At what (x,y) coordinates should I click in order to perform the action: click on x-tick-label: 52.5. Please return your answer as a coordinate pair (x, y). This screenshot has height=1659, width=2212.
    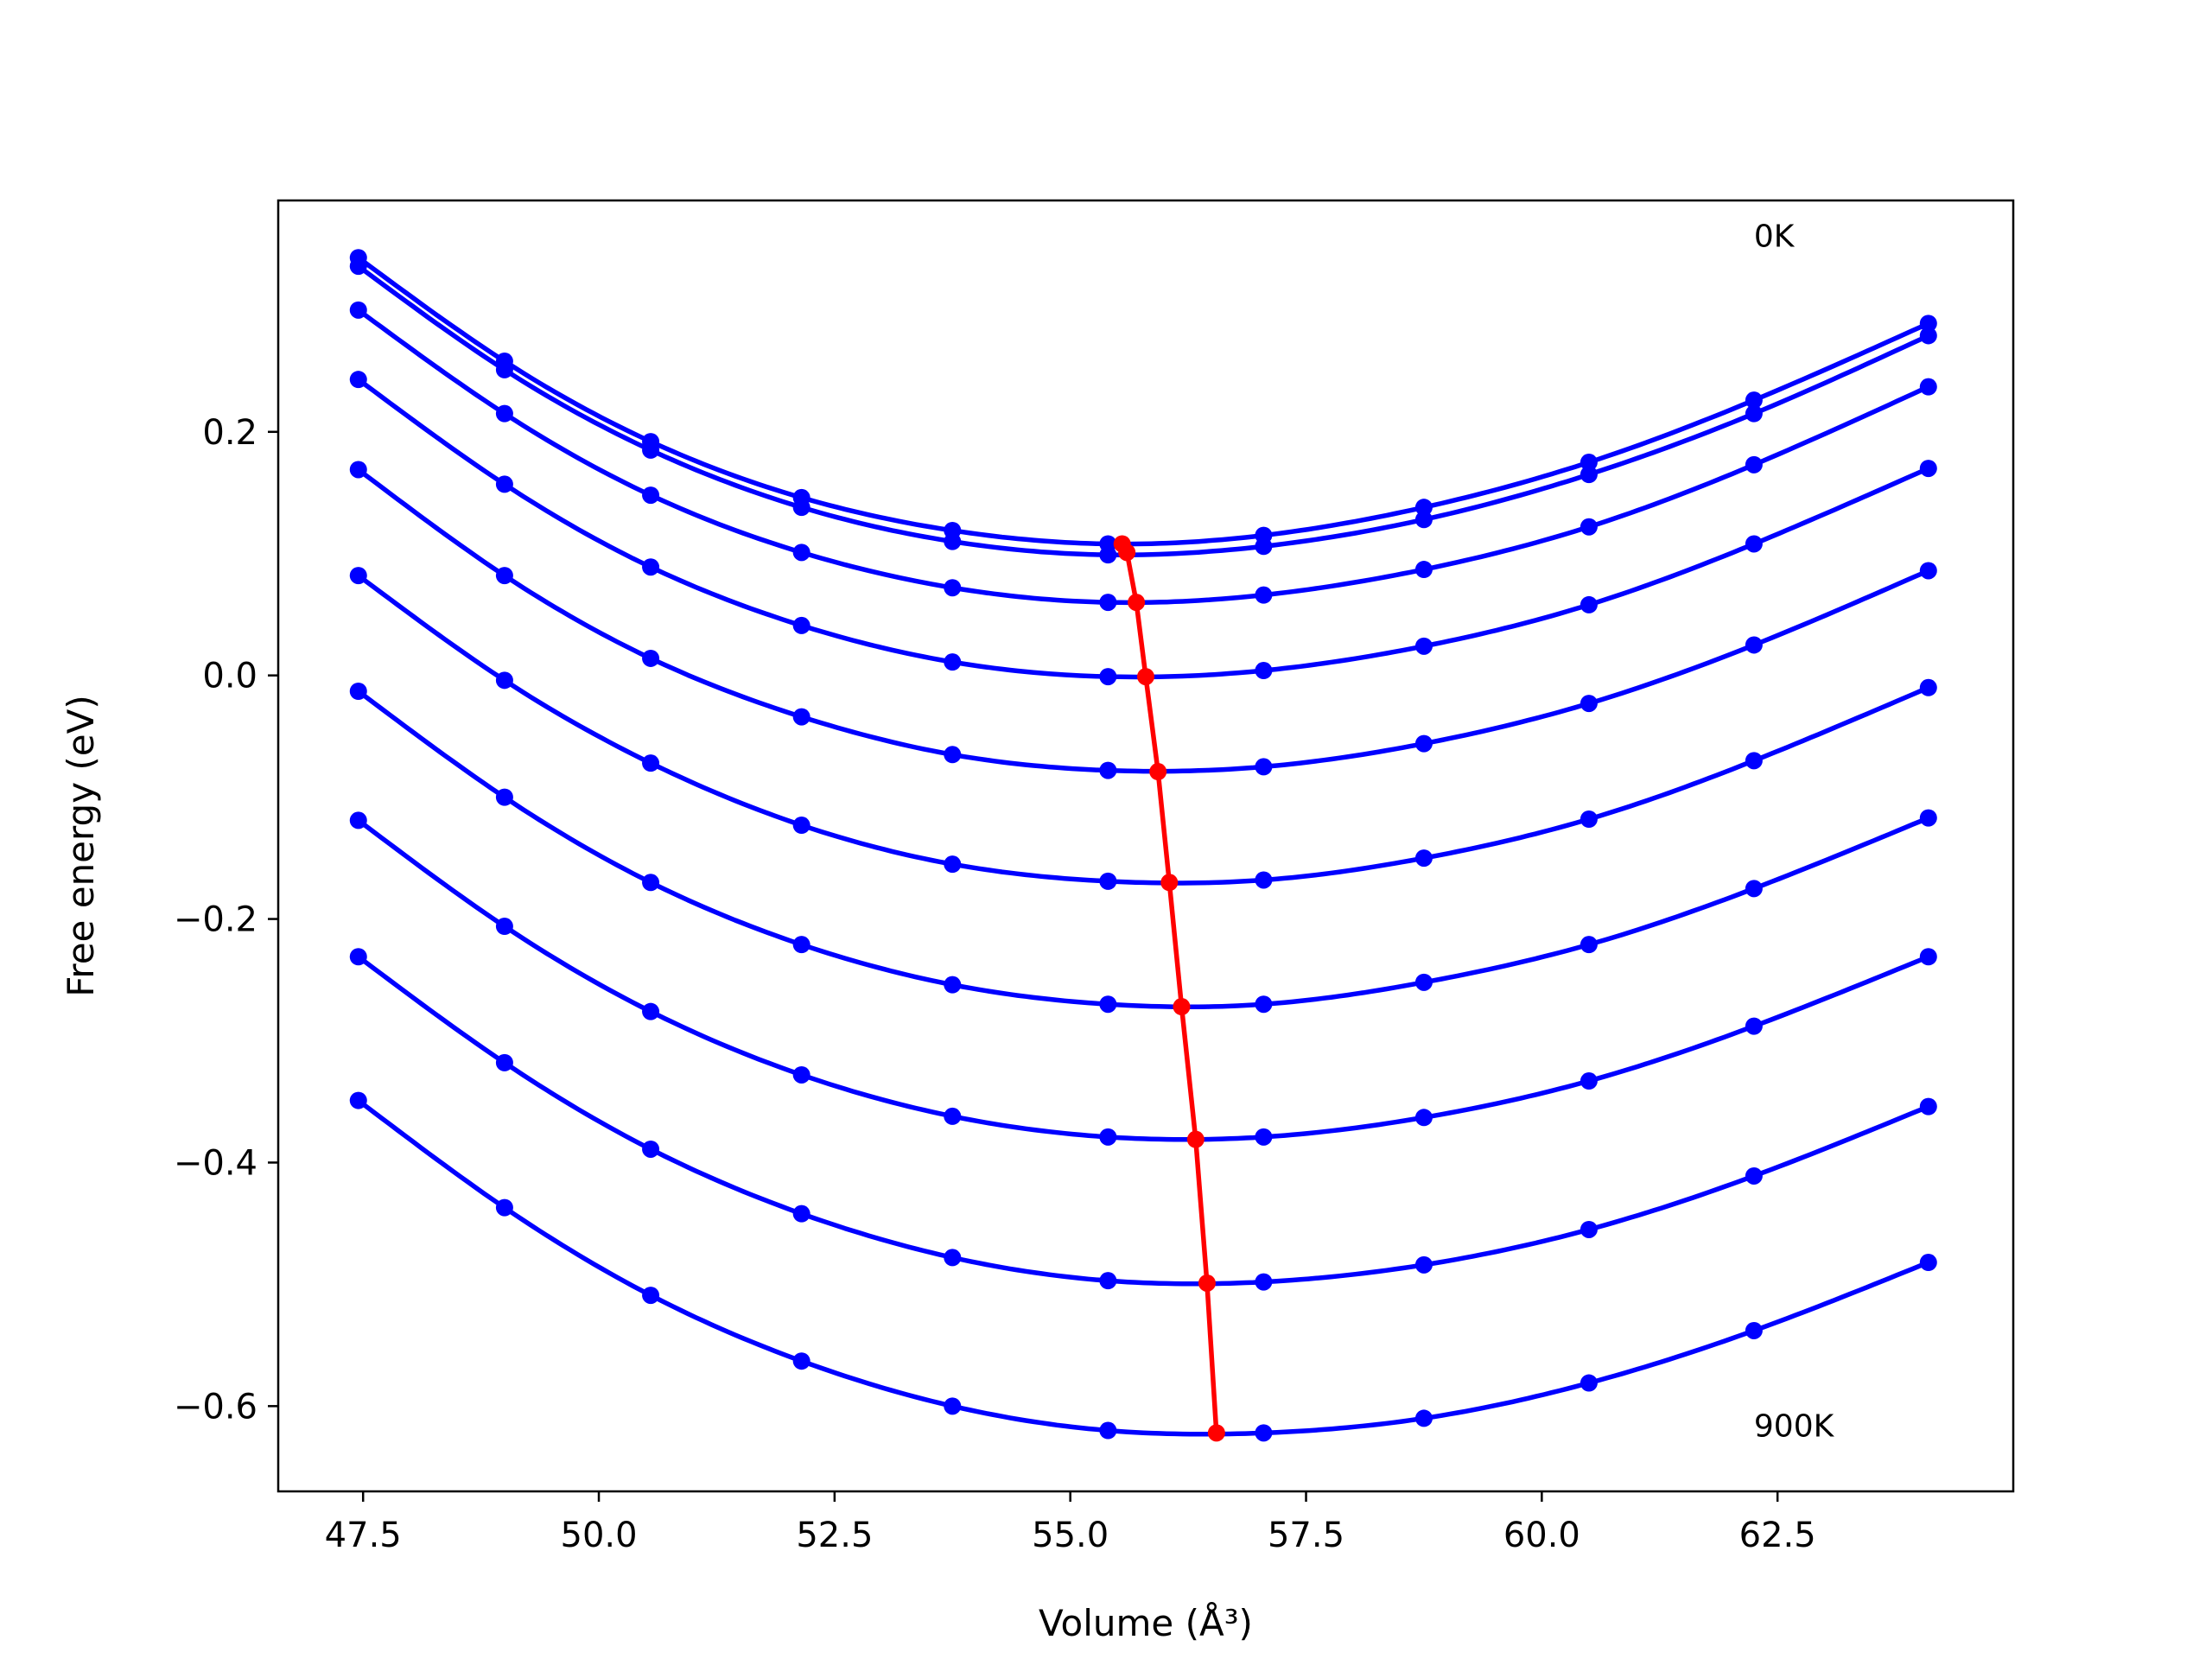
    Looking at the image, I should click on (834, 1535).